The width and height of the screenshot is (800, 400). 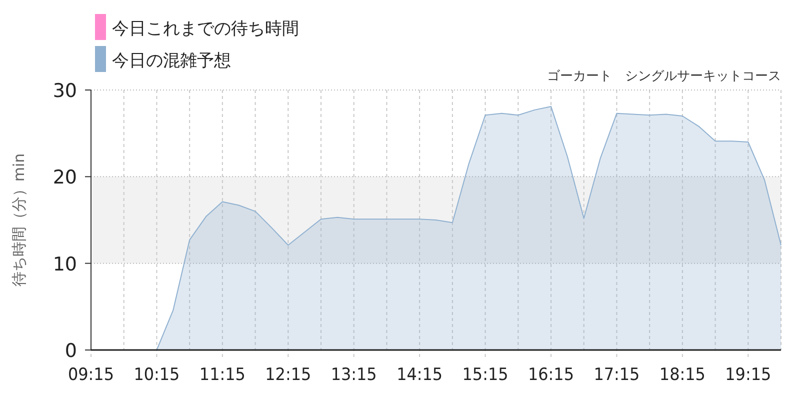 I want to click on legend-label: 今日の混雑予想, so click(x=171, y=61).